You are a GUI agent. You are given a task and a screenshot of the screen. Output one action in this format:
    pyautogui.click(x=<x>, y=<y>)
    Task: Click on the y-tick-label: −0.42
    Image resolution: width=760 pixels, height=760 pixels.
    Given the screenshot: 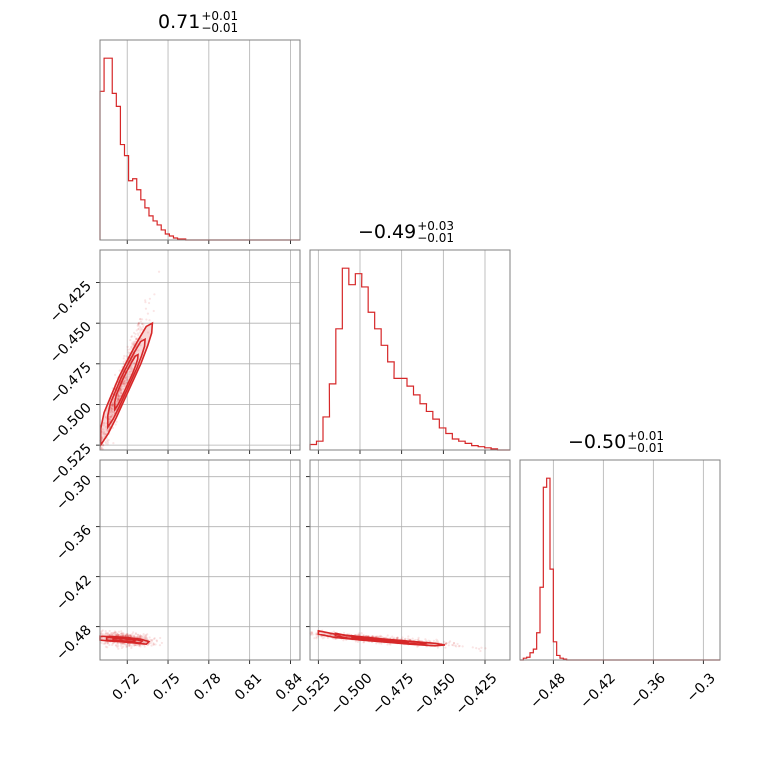 What is the action you would take?
    pyautogui.click(x=74, y=593)
    